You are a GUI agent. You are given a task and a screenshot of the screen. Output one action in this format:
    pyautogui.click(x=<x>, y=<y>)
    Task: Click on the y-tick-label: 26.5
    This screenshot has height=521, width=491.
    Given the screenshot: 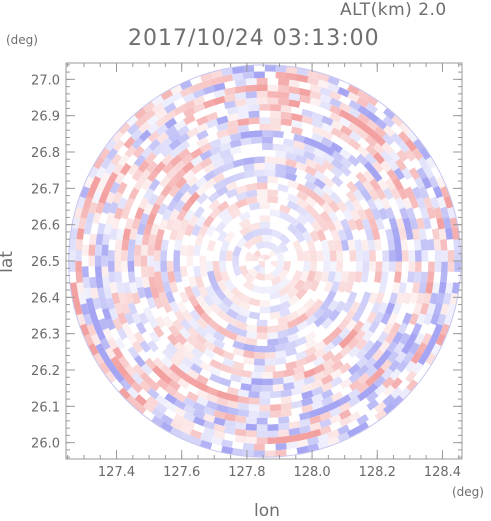 What is the action you would take?
    pyautogui.click(x=45, y=262)
    